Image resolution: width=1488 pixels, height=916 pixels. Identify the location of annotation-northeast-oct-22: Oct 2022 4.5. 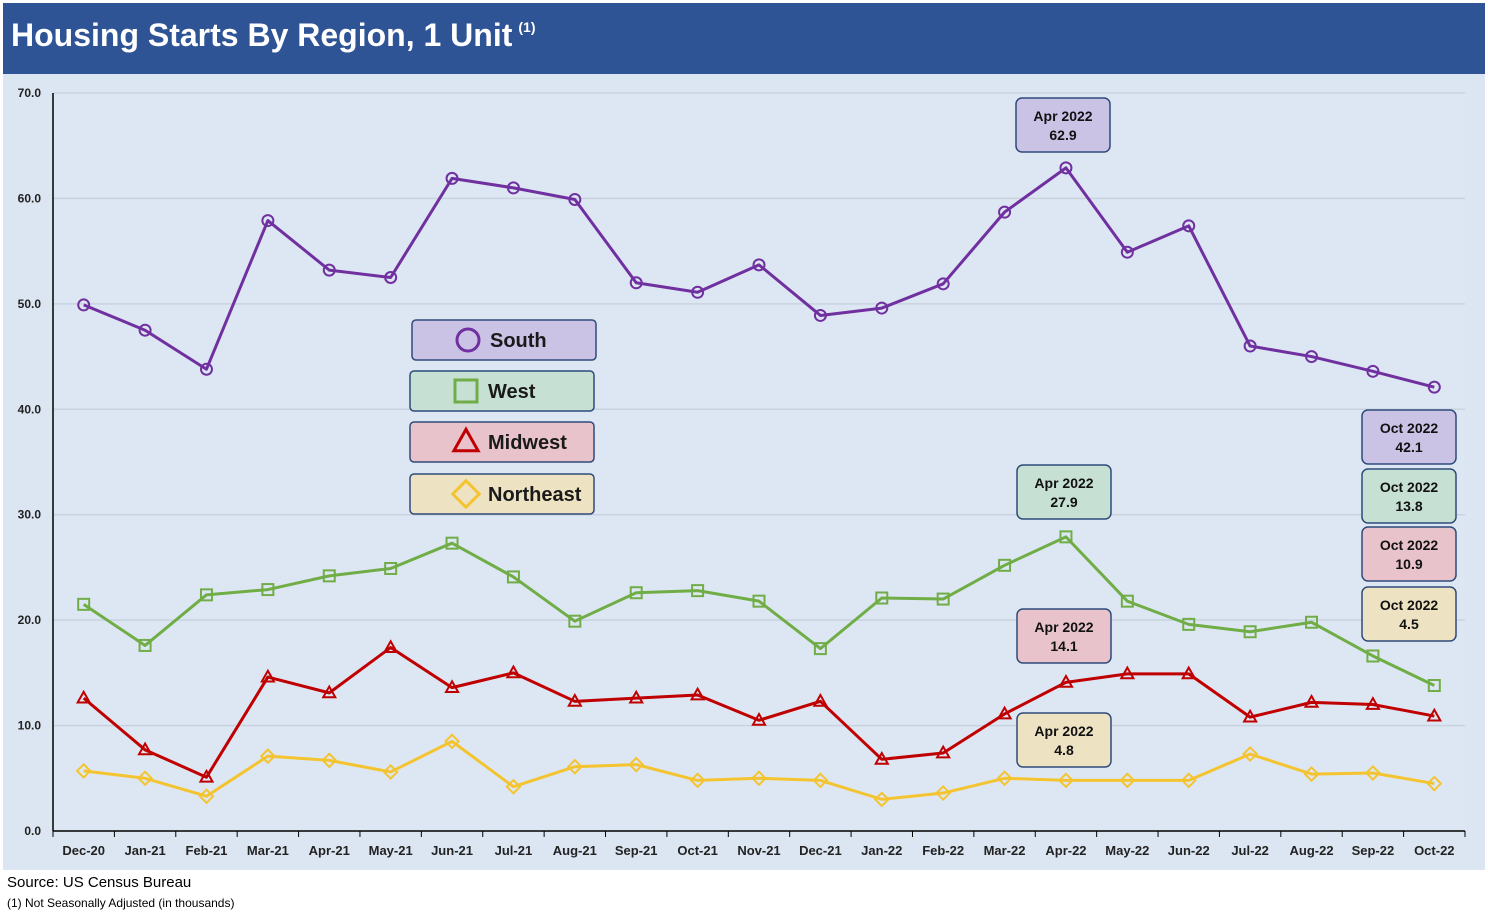
(1409, 614).